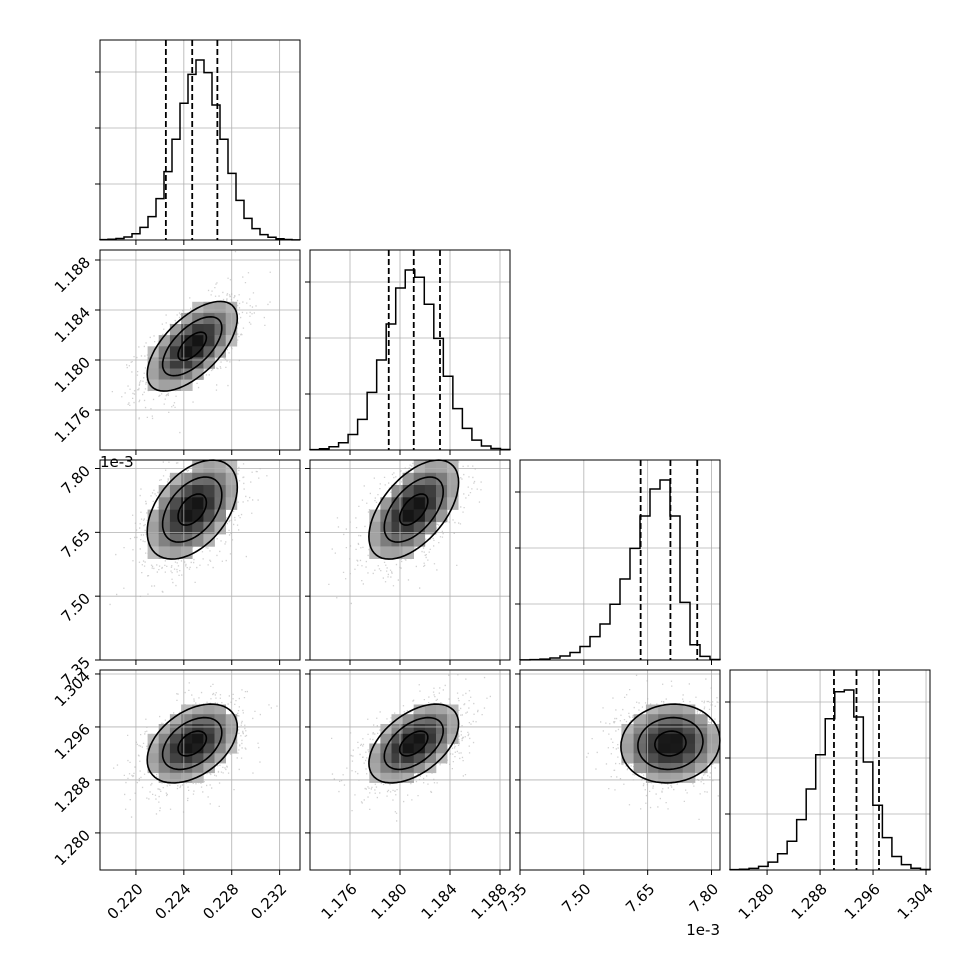 Image resolution: width=970 pixels, height=970 pixels. What do you see at coordinates (72, 324) in the screenshot?
I see `y-tick-label-1-2: 1.184` at bounding box center [72, 324].